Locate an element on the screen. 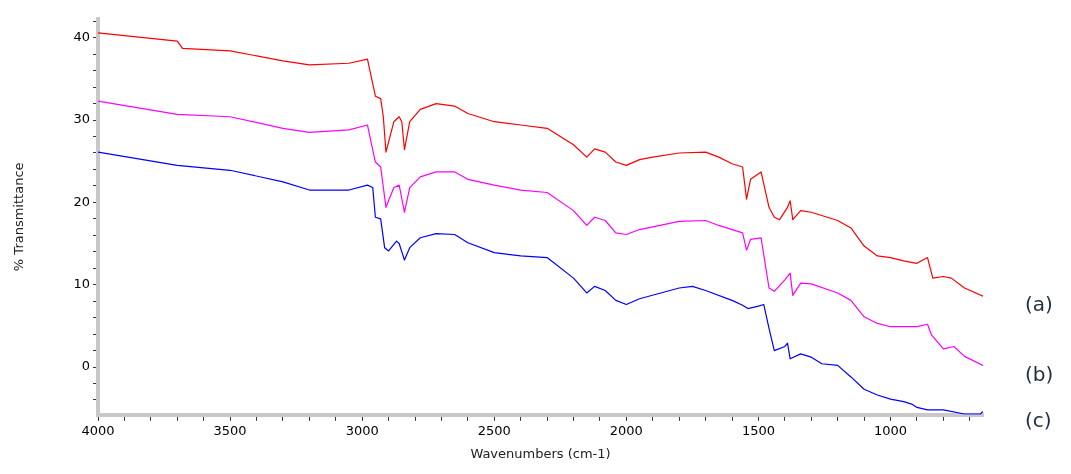  text: (a) is located at coordinates (1039, 304).